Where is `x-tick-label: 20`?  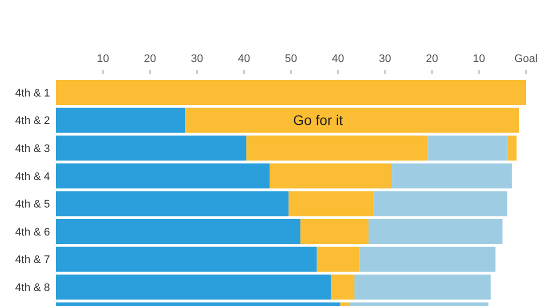
x-tick-label: 20 is located at coordinates (150, 59).